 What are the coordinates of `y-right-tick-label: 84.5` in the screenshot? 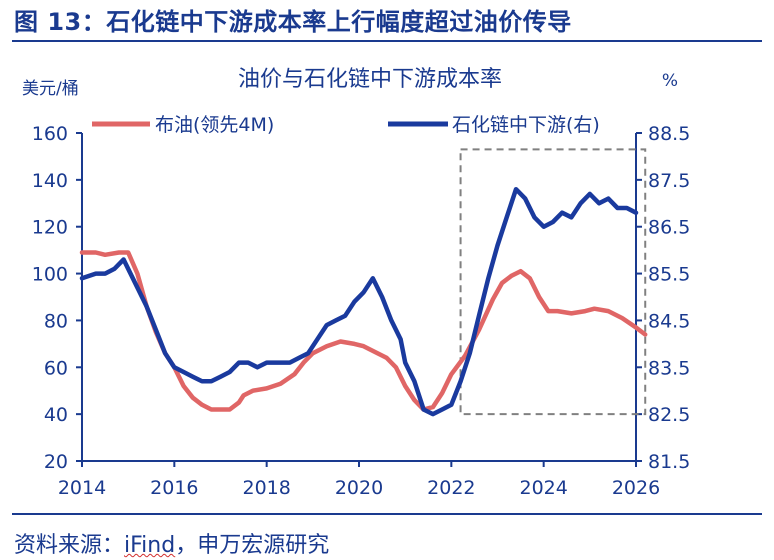 It's located at (669, 321).